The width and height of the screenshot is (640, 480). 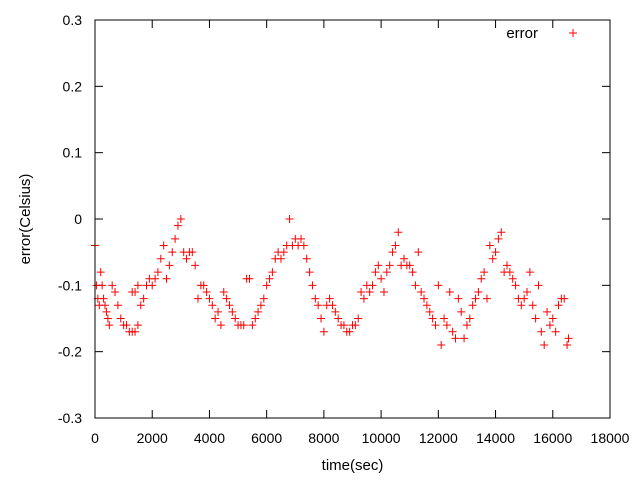 I want to click on x-axis-label: time(sec), so click(x=353, y=465).